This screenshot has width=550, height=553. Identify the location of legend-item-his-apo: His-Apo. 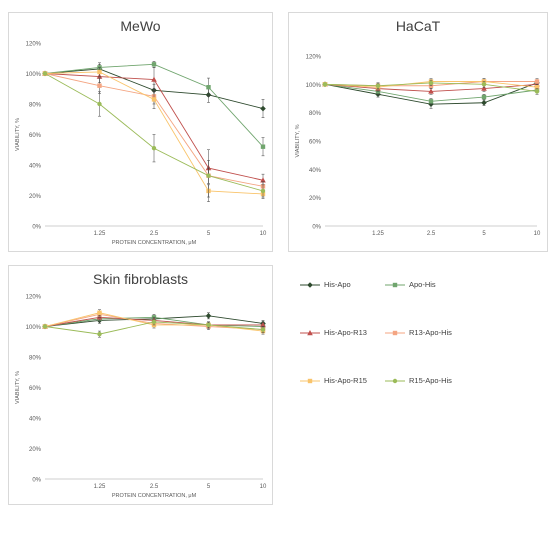
(325, 284).